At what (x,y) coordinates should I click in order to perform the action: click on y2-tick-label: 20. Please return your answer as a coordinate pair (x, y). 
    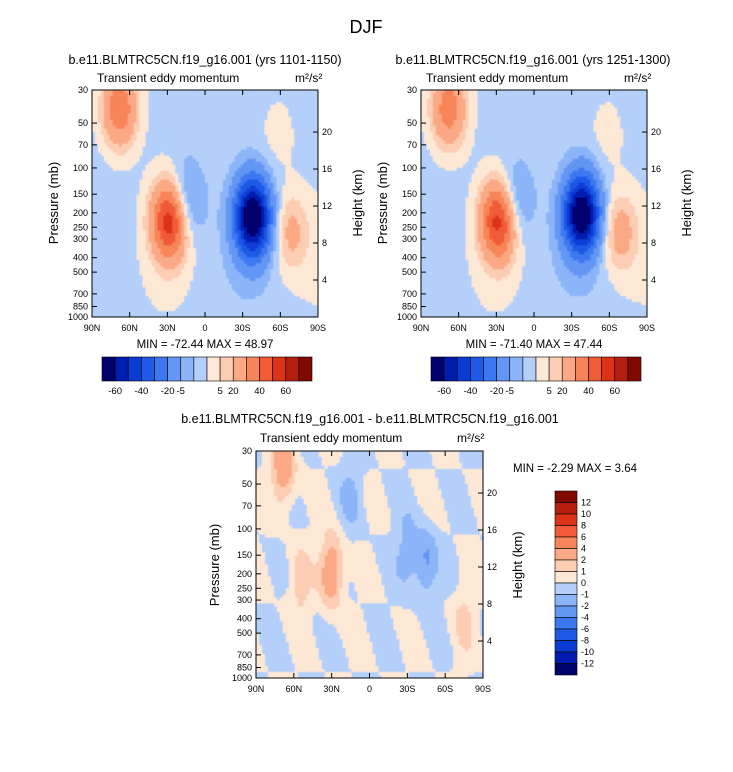
    Looking at the image, I should click on (656, 132).